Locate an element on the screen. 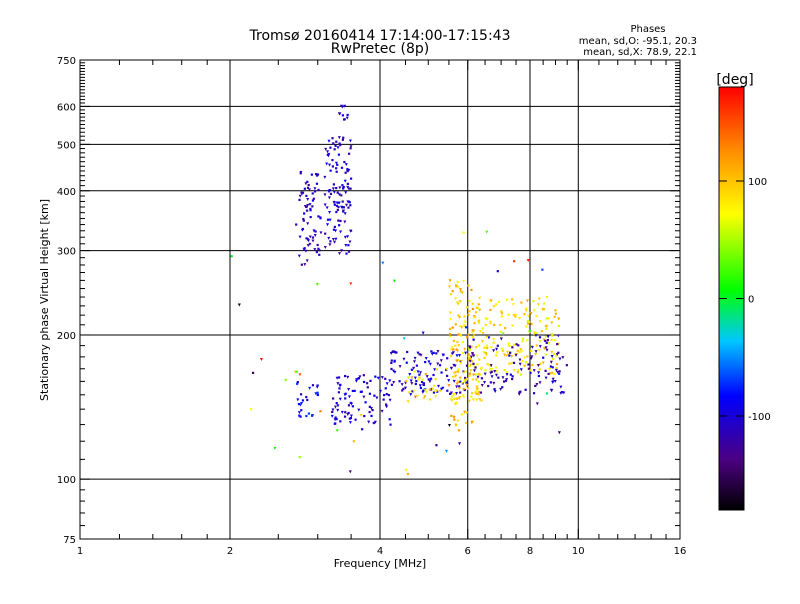 The width and height of the screenshot is (800, 604). phases-heading: Phases is located at coordinates (647, 29).